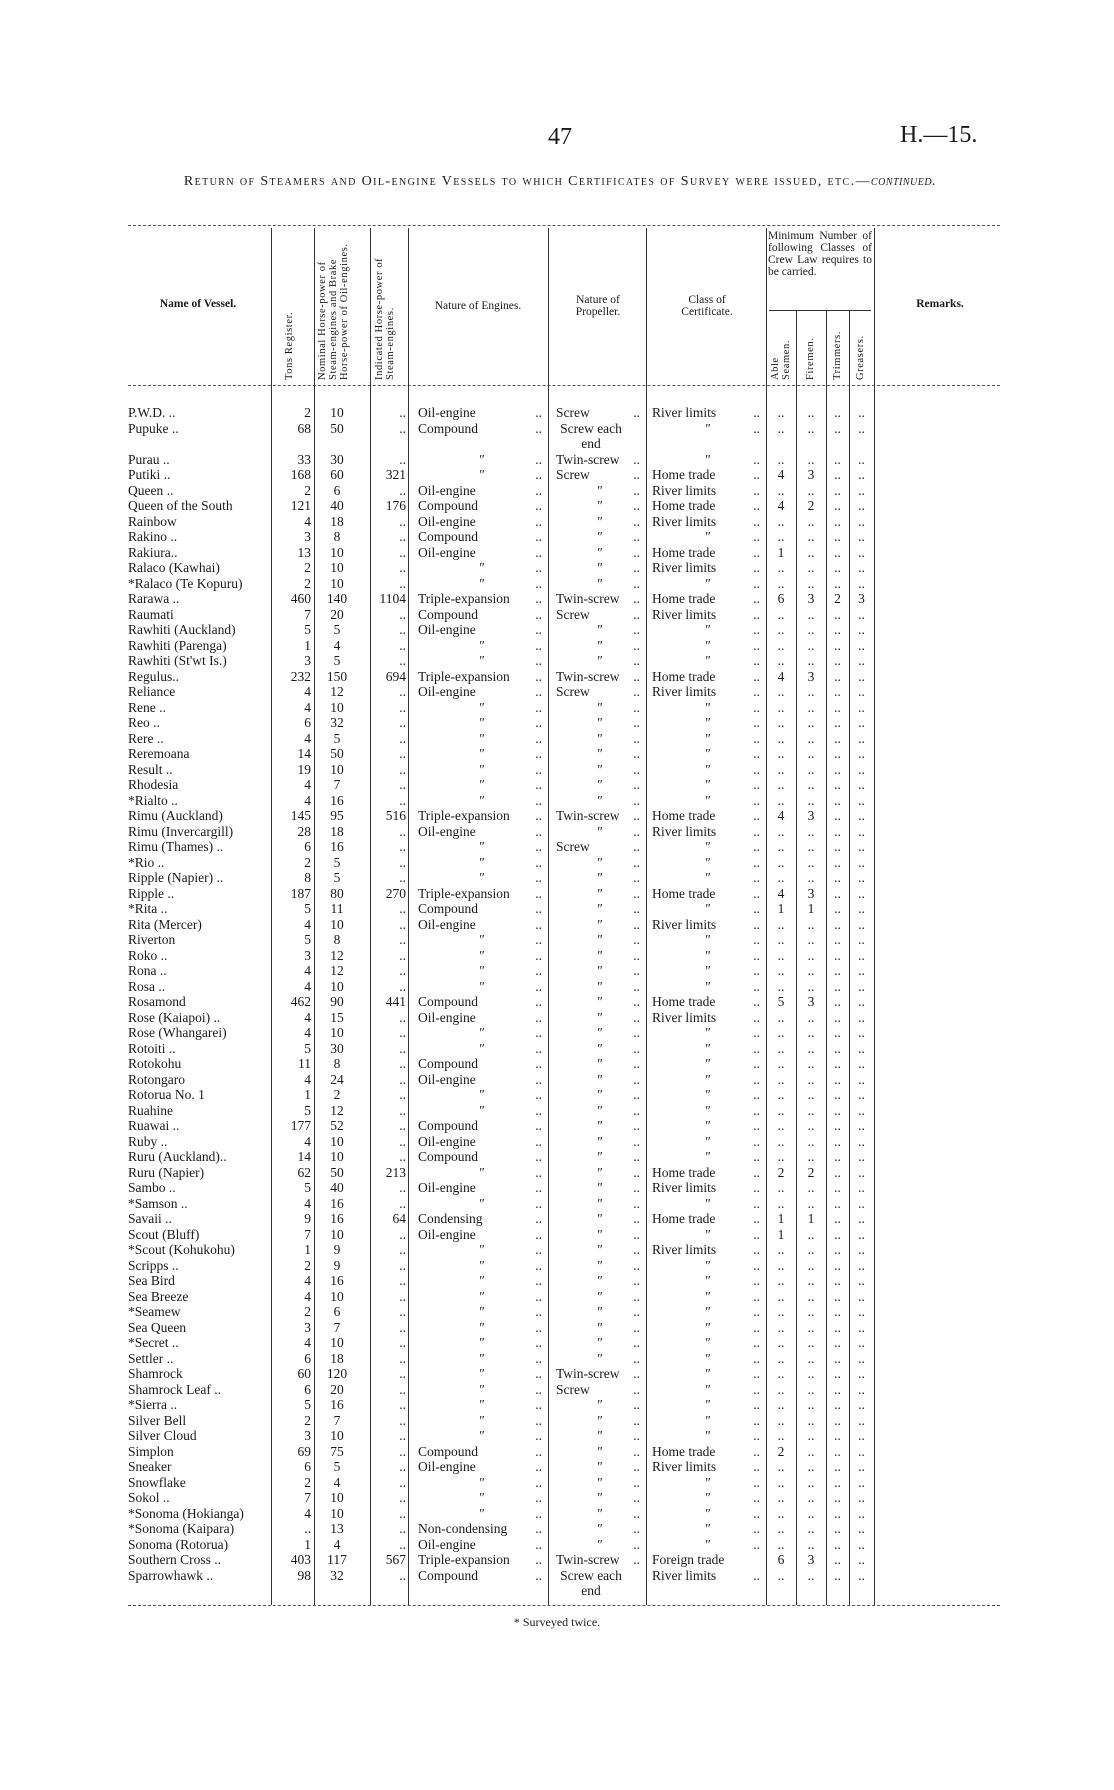 This screenshot has width=1114, height=1790. I want to click on vessel-name: Sea Bird, so click(151, 1280).